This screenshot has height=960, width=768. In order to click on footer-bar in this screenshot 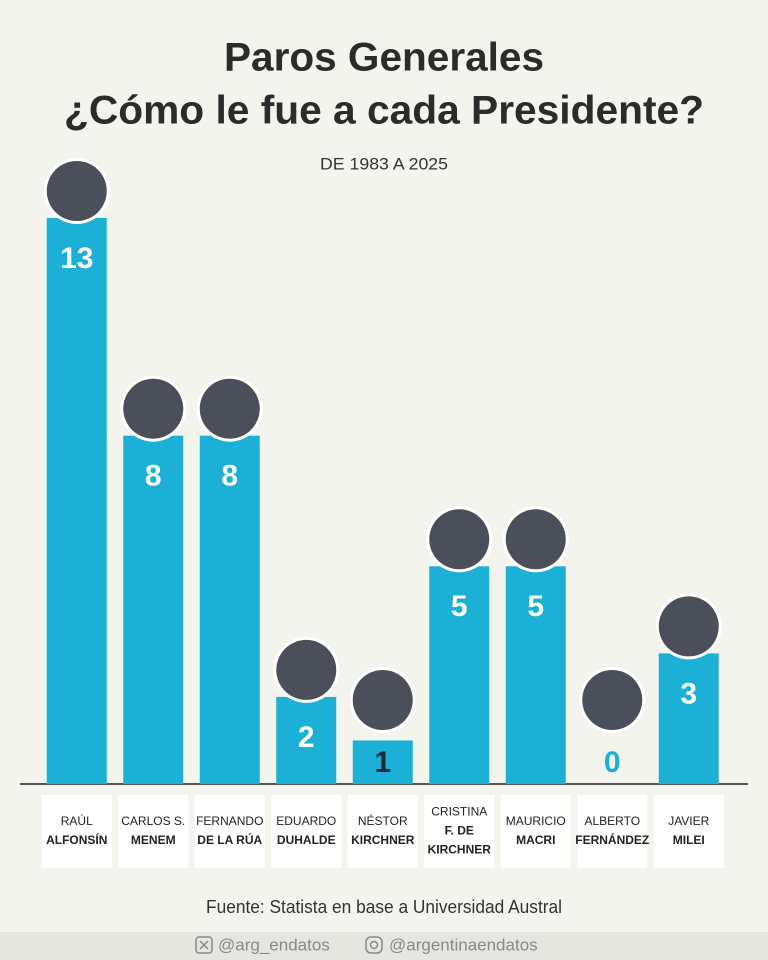, I will do `click(384, 946)`.